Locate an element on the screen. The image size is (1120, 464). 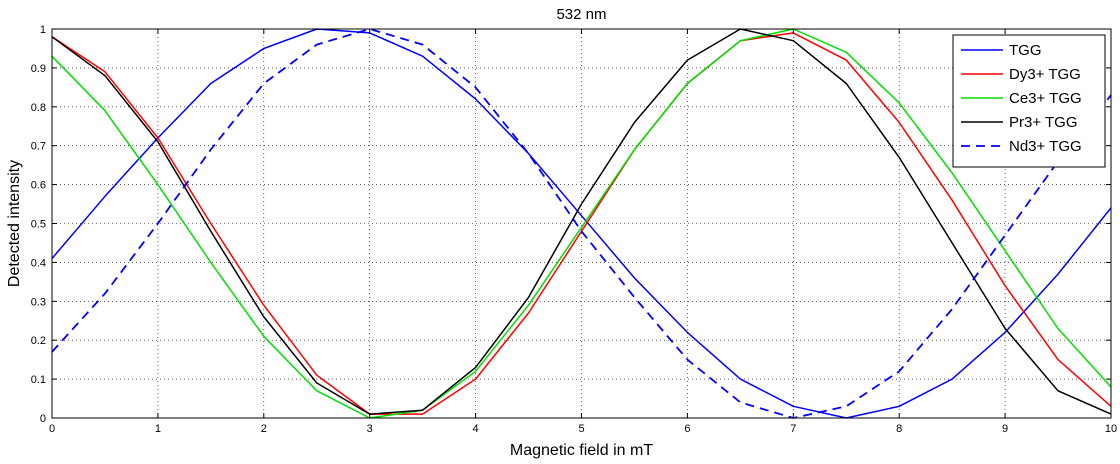
y-tick-label: 0.7 is located at coordinates (38, 147).